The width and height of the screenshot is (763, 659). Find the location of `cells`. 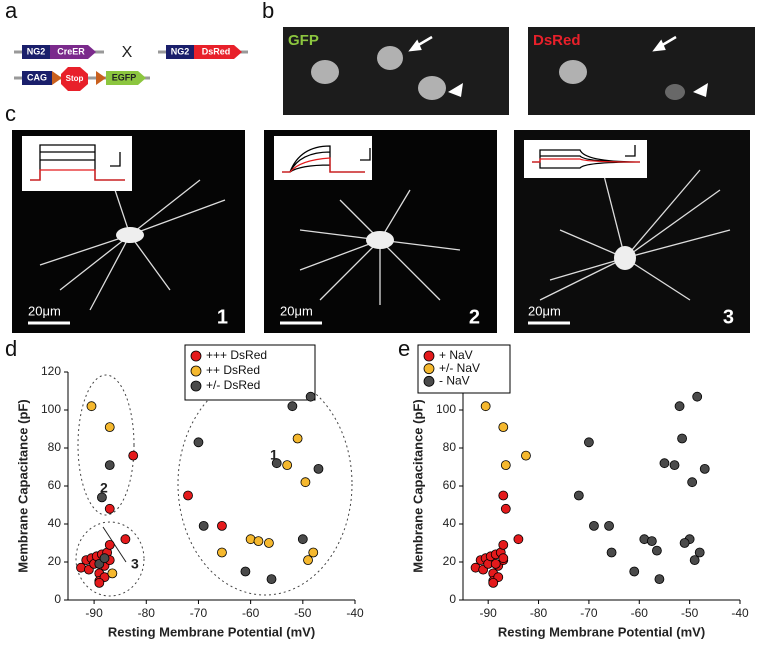

cells is located at coordinates (498, 73).